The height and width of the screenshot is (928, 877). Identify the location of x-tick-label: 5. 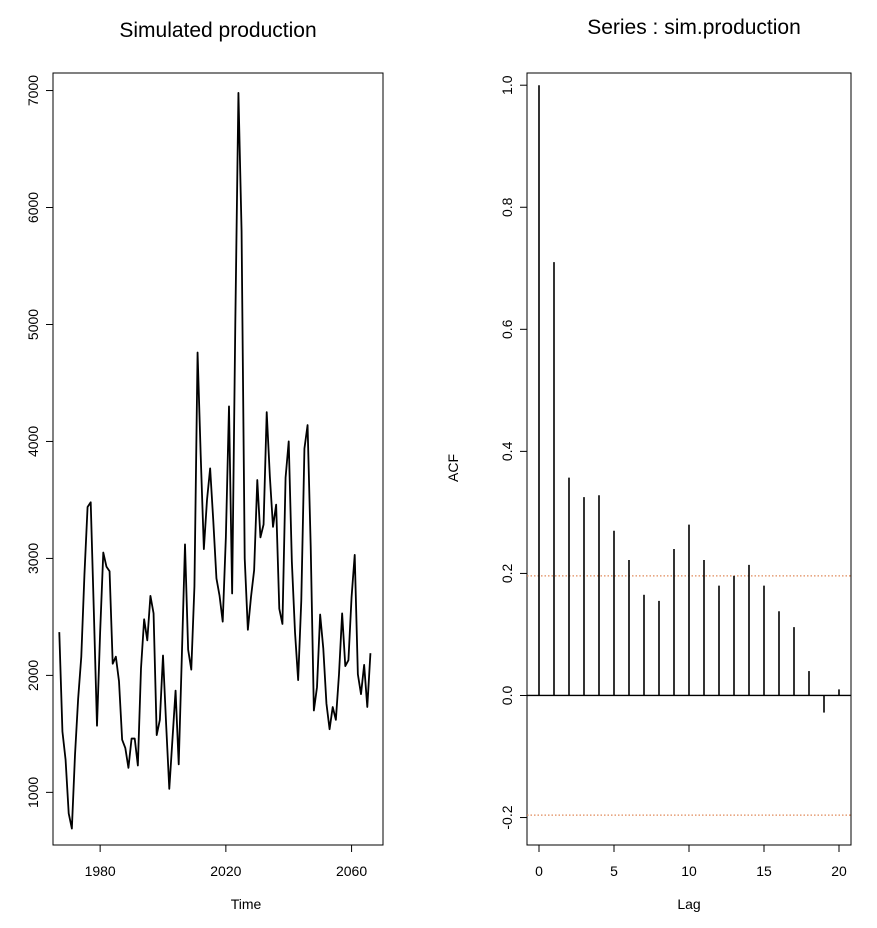
(614, 871).